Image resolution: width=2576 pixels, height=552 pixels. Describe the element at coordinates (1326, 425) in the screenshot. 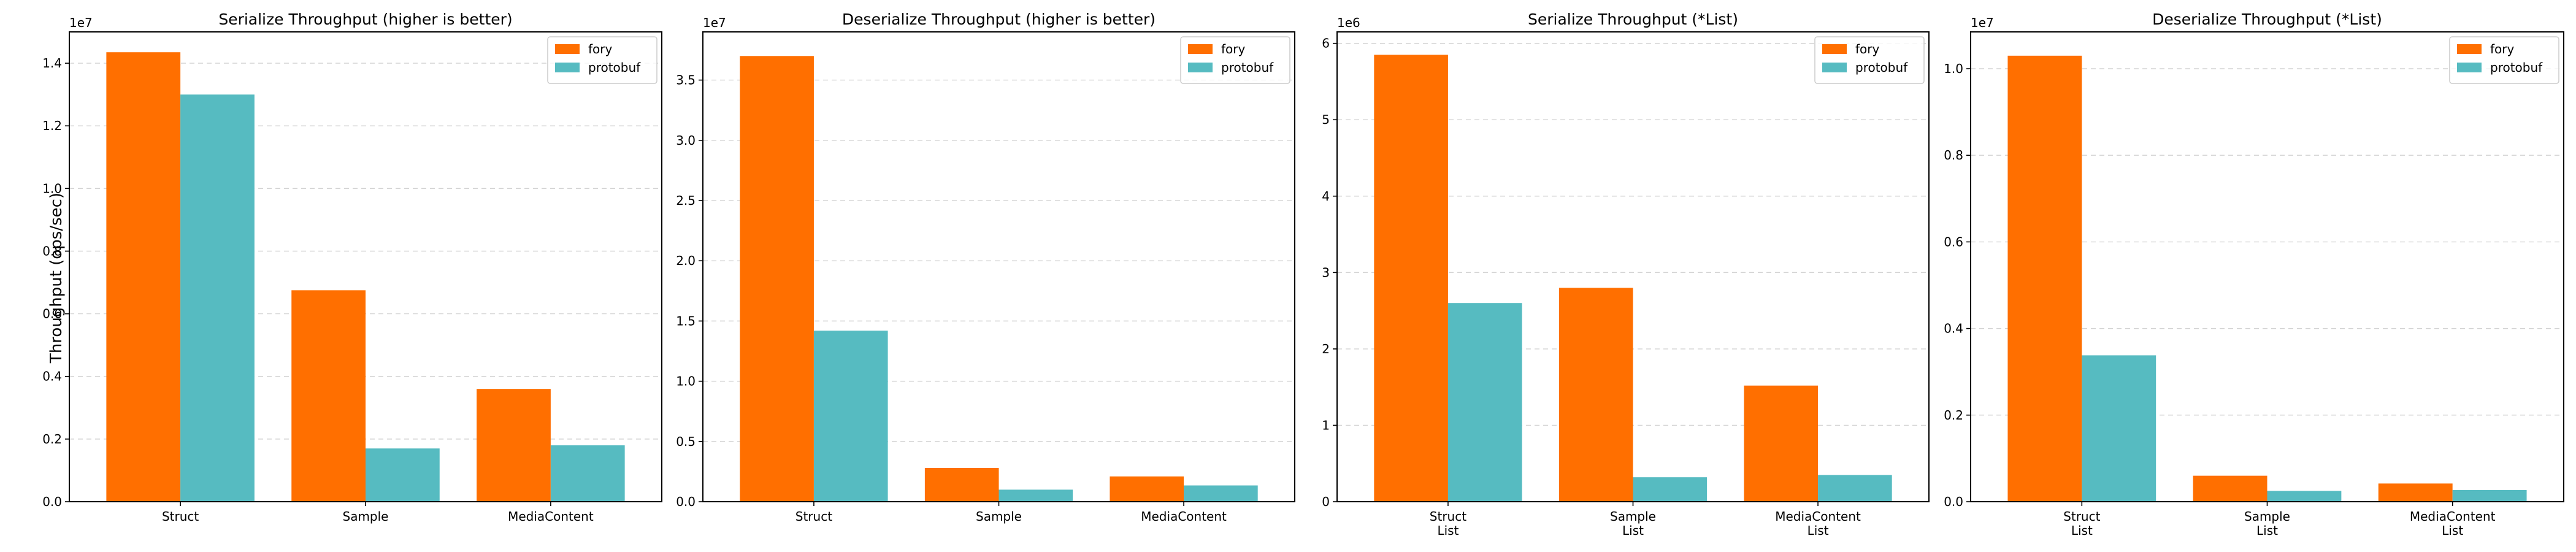

I see `y-tick-label: 1` at that location.